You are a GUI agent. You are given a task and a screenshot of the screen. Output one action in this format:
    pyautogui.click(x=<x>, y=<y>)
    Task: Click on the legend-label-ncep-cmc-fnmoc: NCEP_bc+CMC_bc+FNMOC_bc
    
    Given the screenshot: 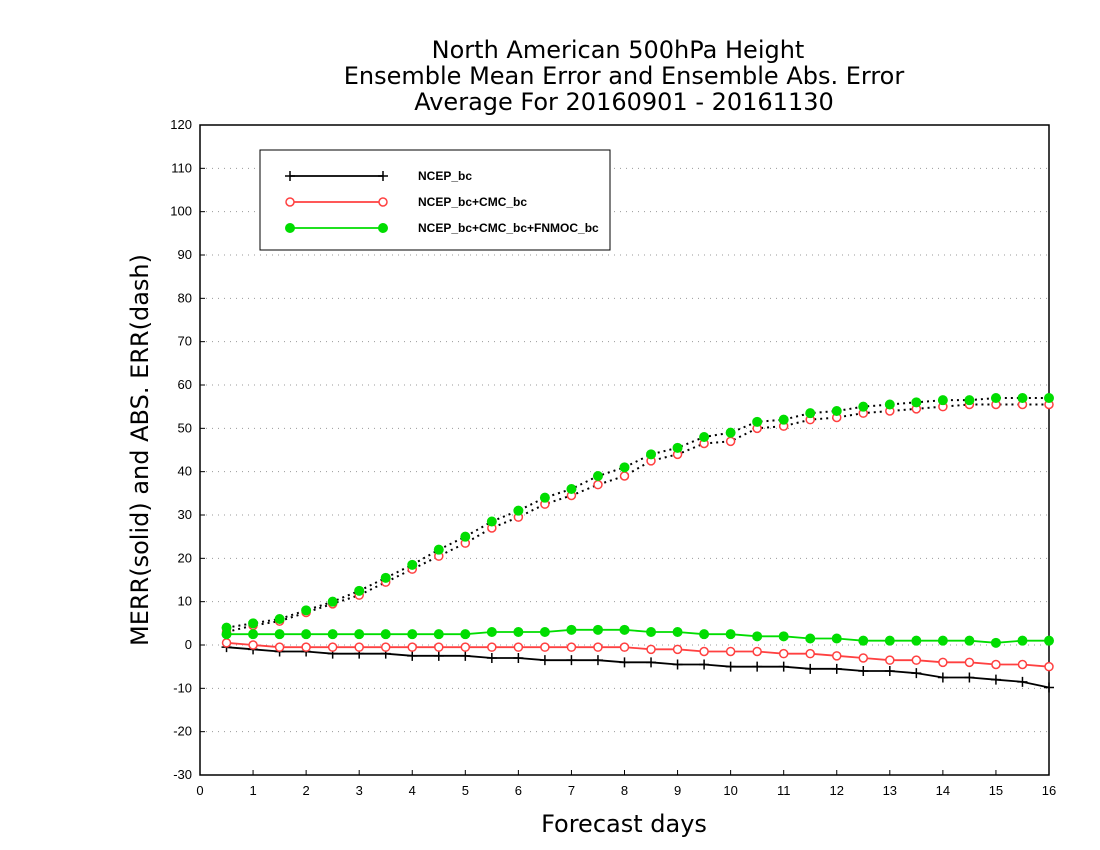 What is the action you would take?
    pyautogui.click(x=508, y=228)
    